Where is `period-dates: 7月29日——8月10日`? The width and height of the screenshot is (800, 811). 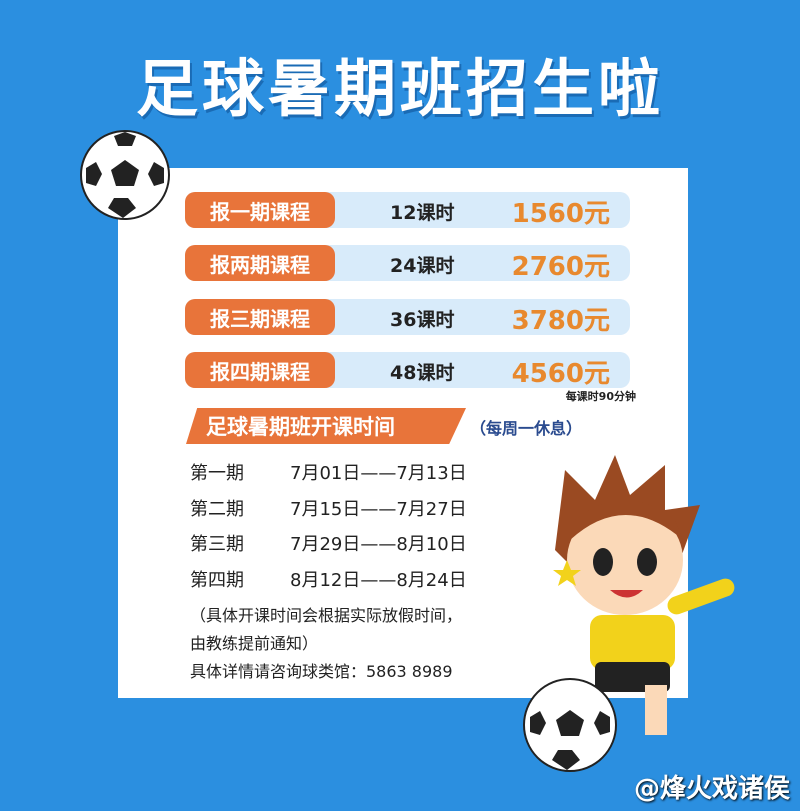
period-dates: 7月29日——8月10日 is located at coordinates (378, 544).